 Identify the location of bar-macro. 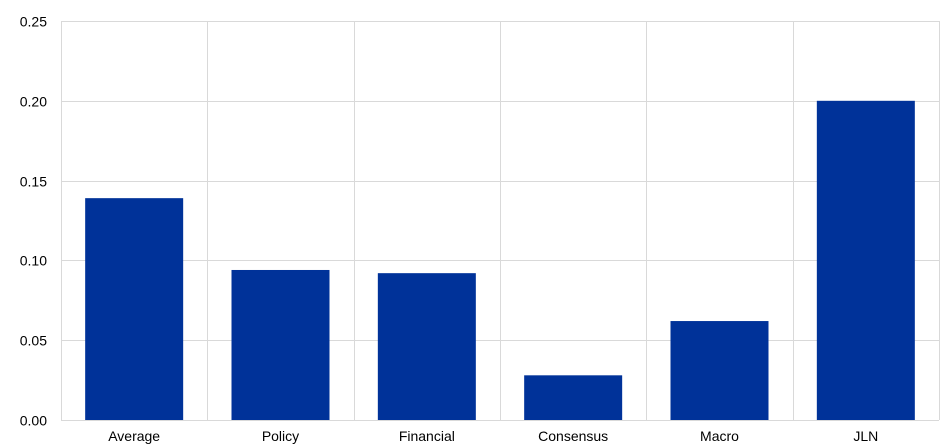
(719, 370).